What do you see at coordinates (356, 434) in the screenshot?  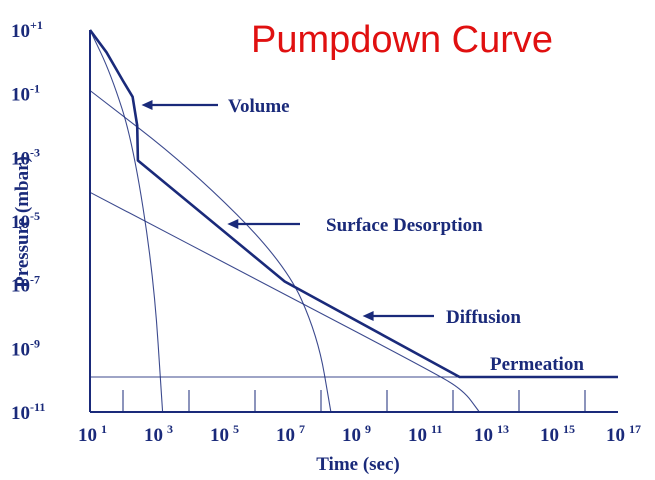 I see `x-tick-label: 10 9` at bounding box center [356, 434].